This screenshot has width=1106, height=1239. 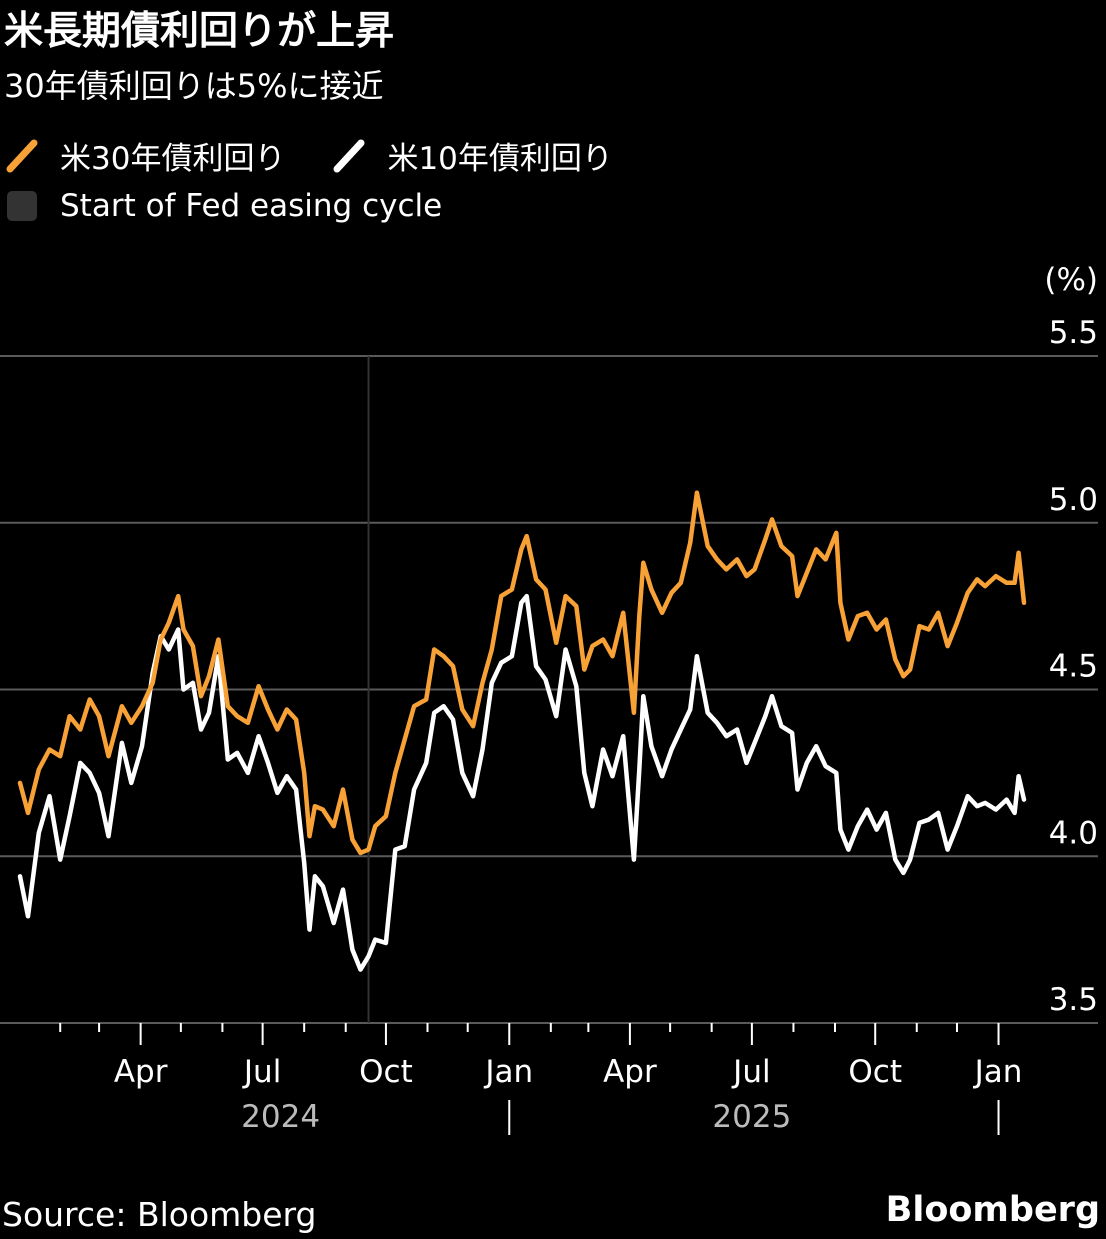 I want to click on y-axis: (%) 3.5 4.0 4.5 5.0 5.5, so click(x=1071, y=640).